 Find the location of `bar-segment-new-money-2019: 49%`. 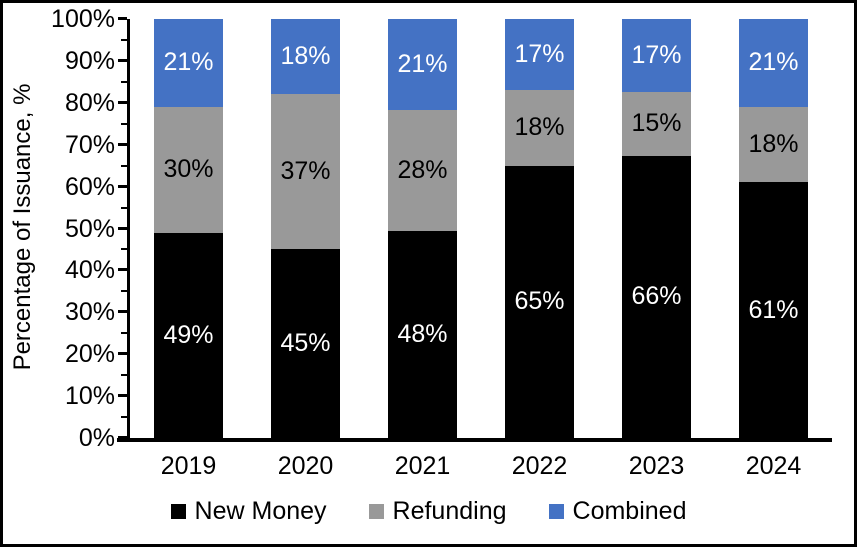

bar-segment-new-money-2019: 49% is located at coordinates (188, 335).